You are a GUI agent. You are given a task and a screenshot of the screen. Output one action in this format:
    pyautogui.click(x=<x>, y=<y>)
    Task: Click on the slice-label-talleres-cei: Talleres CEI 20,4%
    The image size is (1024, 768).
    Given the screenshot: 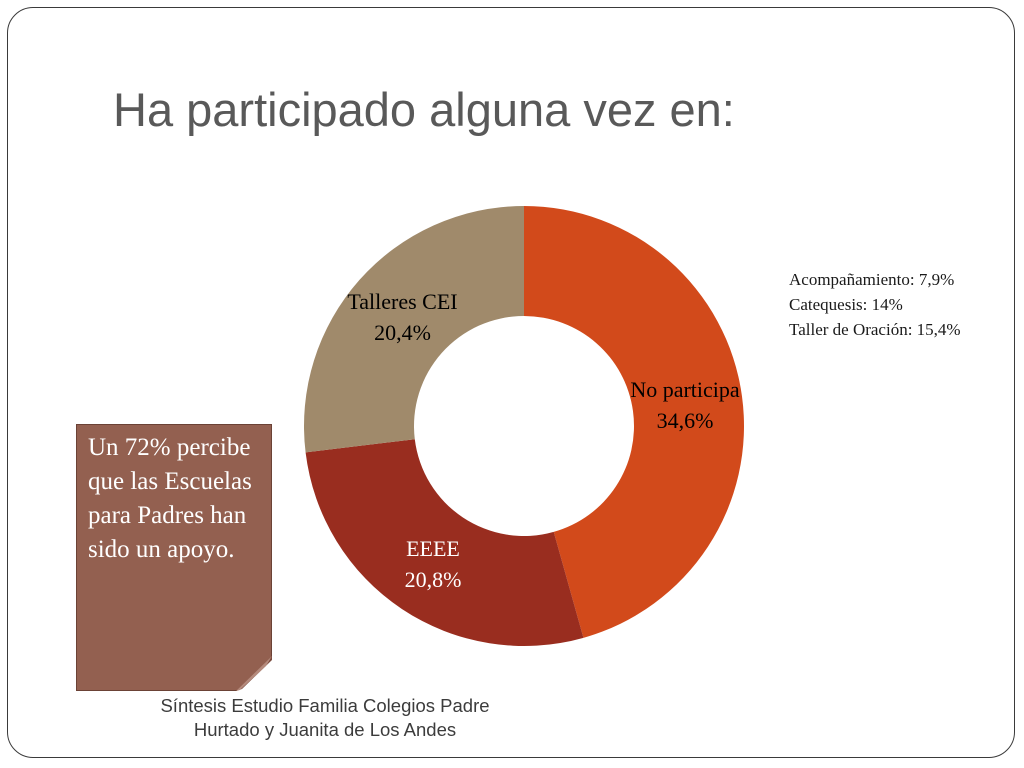 What is the action you would take?
    pyautogui.click(x=402, y=317)
    